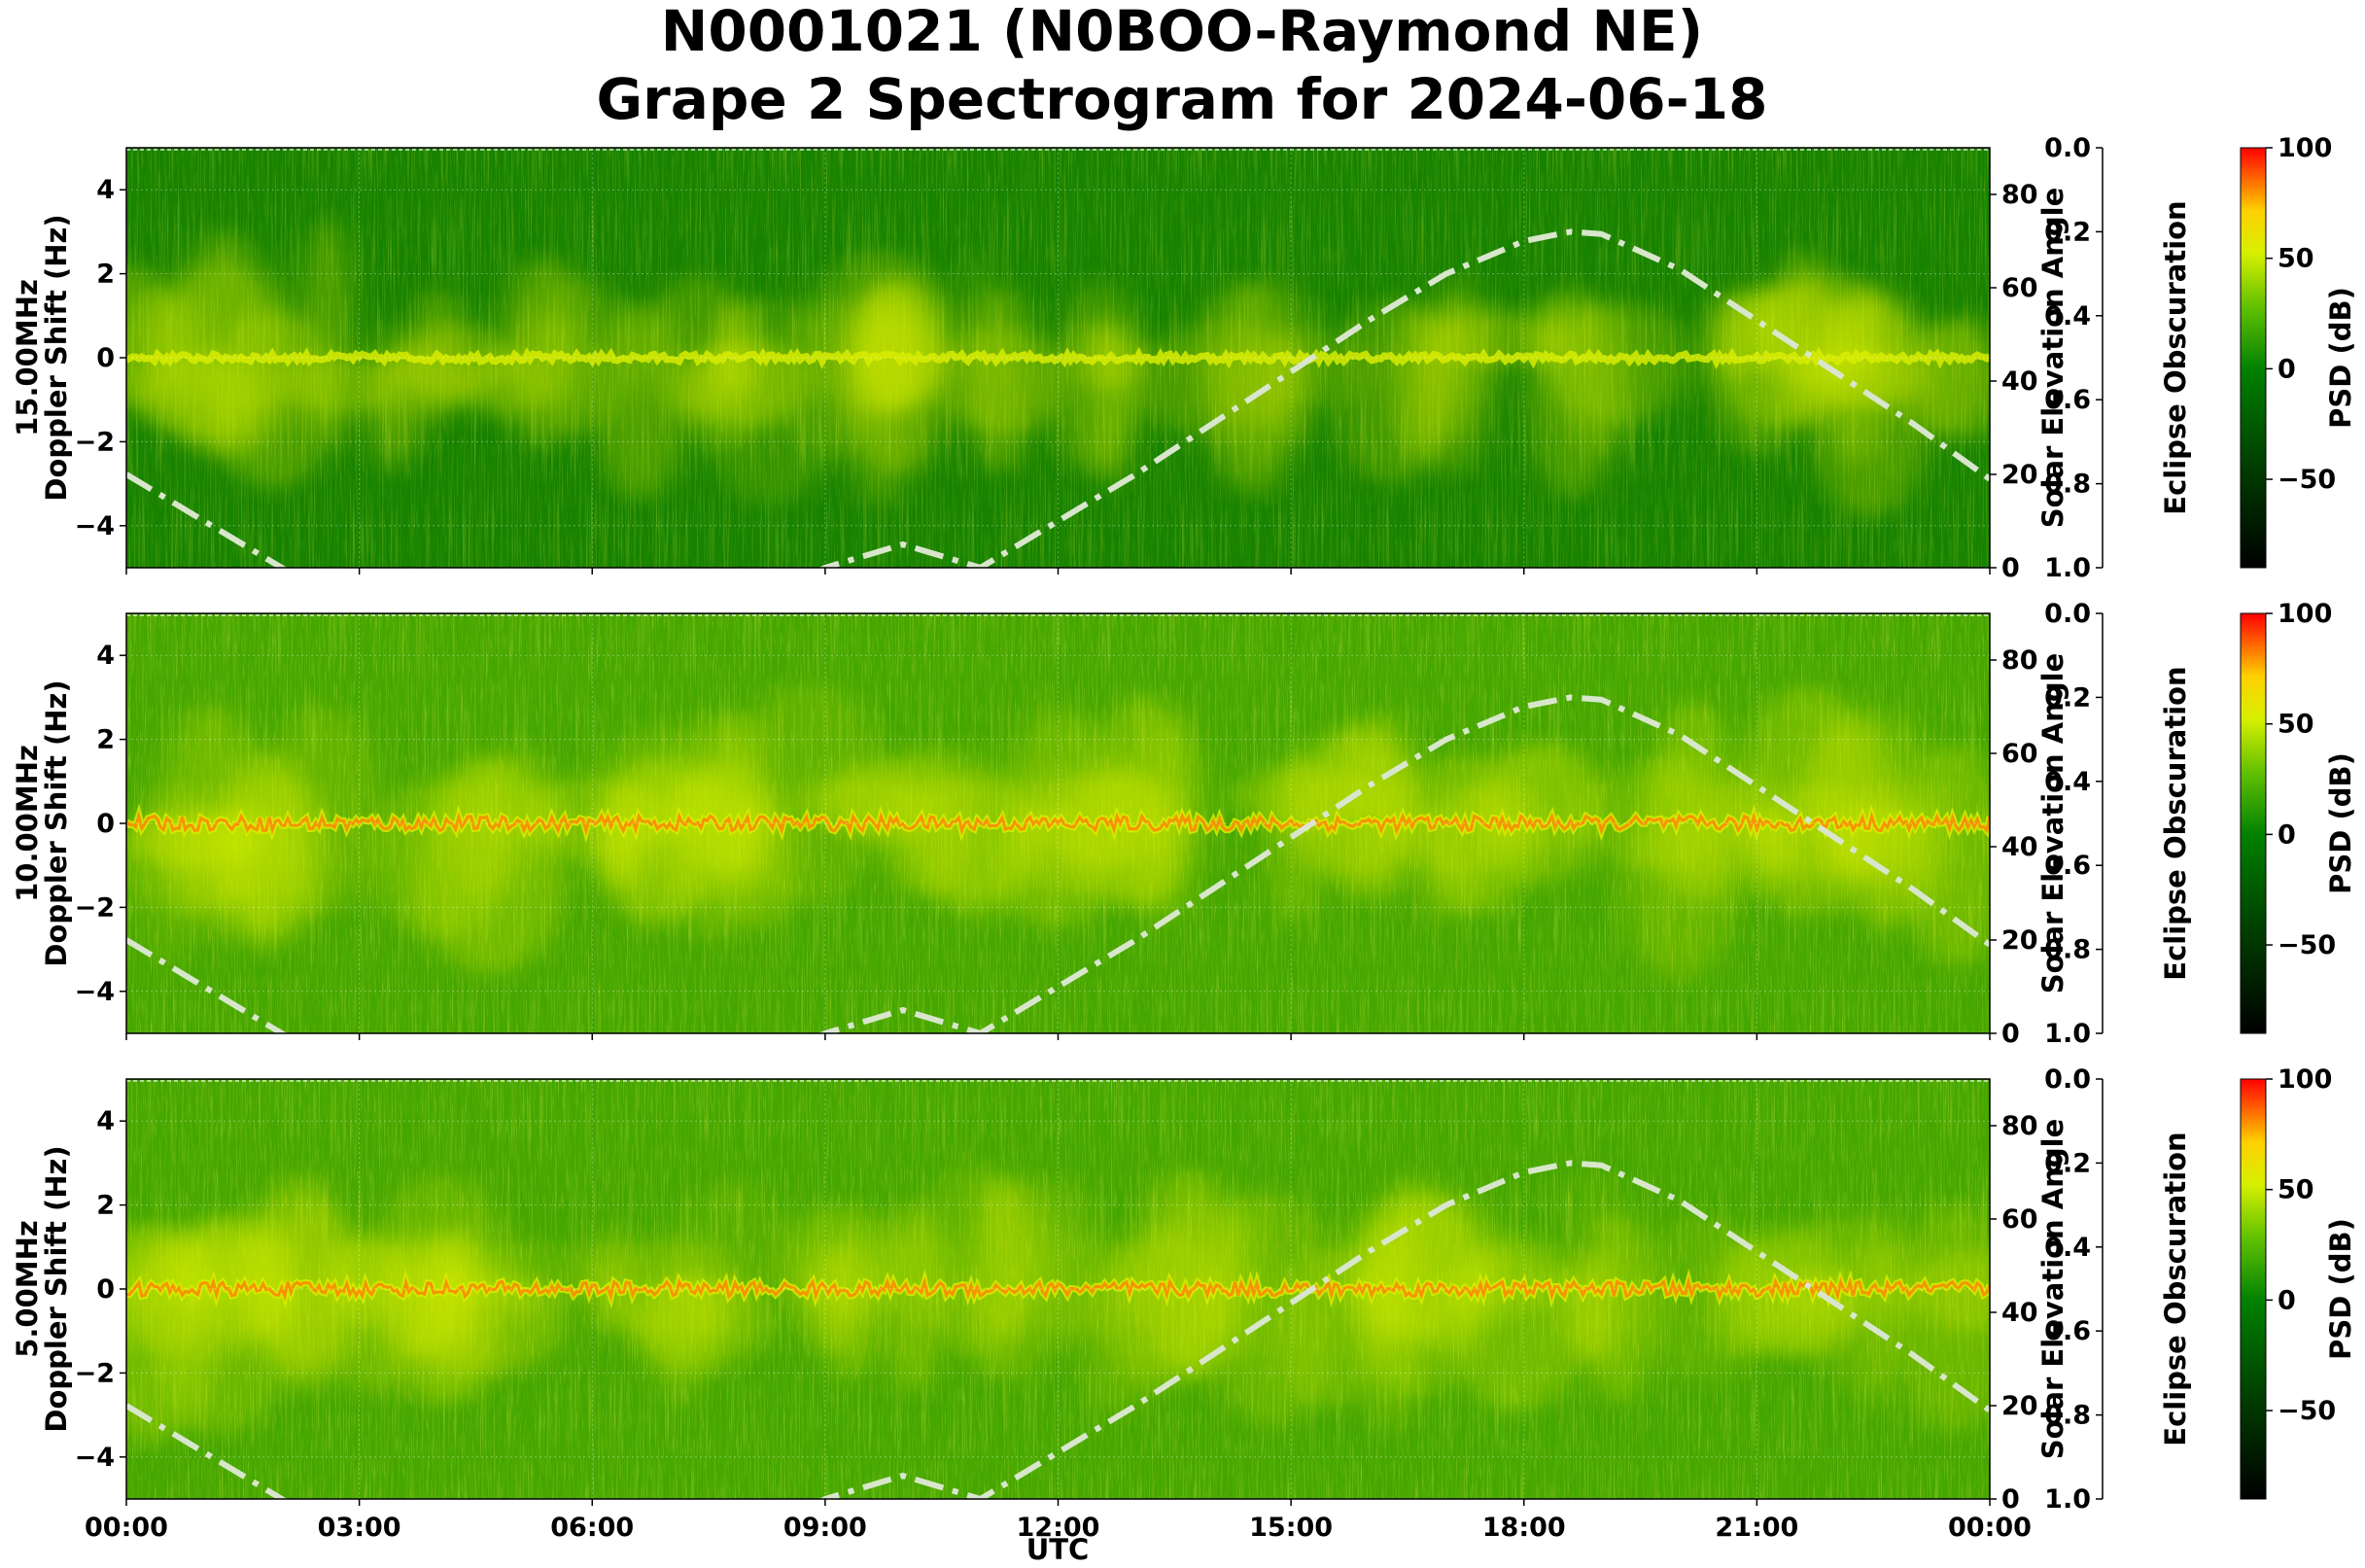  Describe the element at coordinates (1291, 1528) in the screenshot. I see `x-tick-label: 15:00` at that location.